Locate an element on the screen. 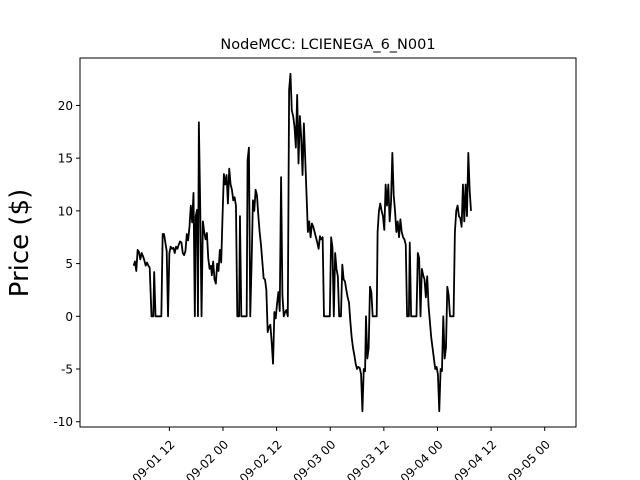 This screenshot has height=480, width=640. chart-title: NodeMCC: LCIENEGA_6_N001 is located at coordinates (327, 45).